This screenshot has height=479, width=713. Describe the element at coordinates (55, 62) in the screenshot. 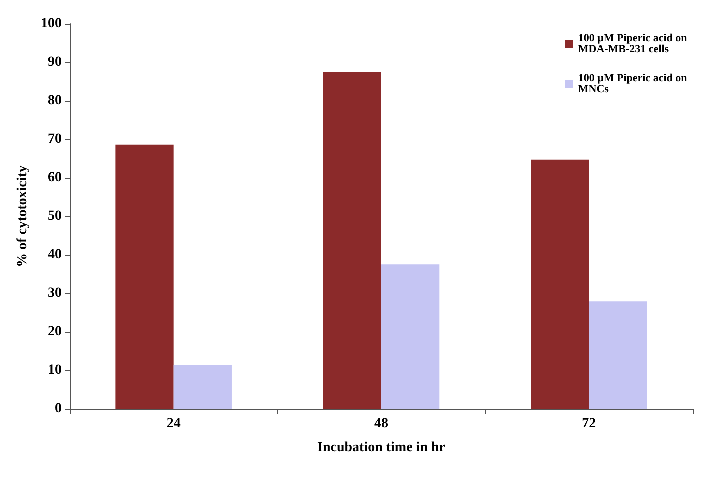

I see `y-tick-label: 90` at that location.